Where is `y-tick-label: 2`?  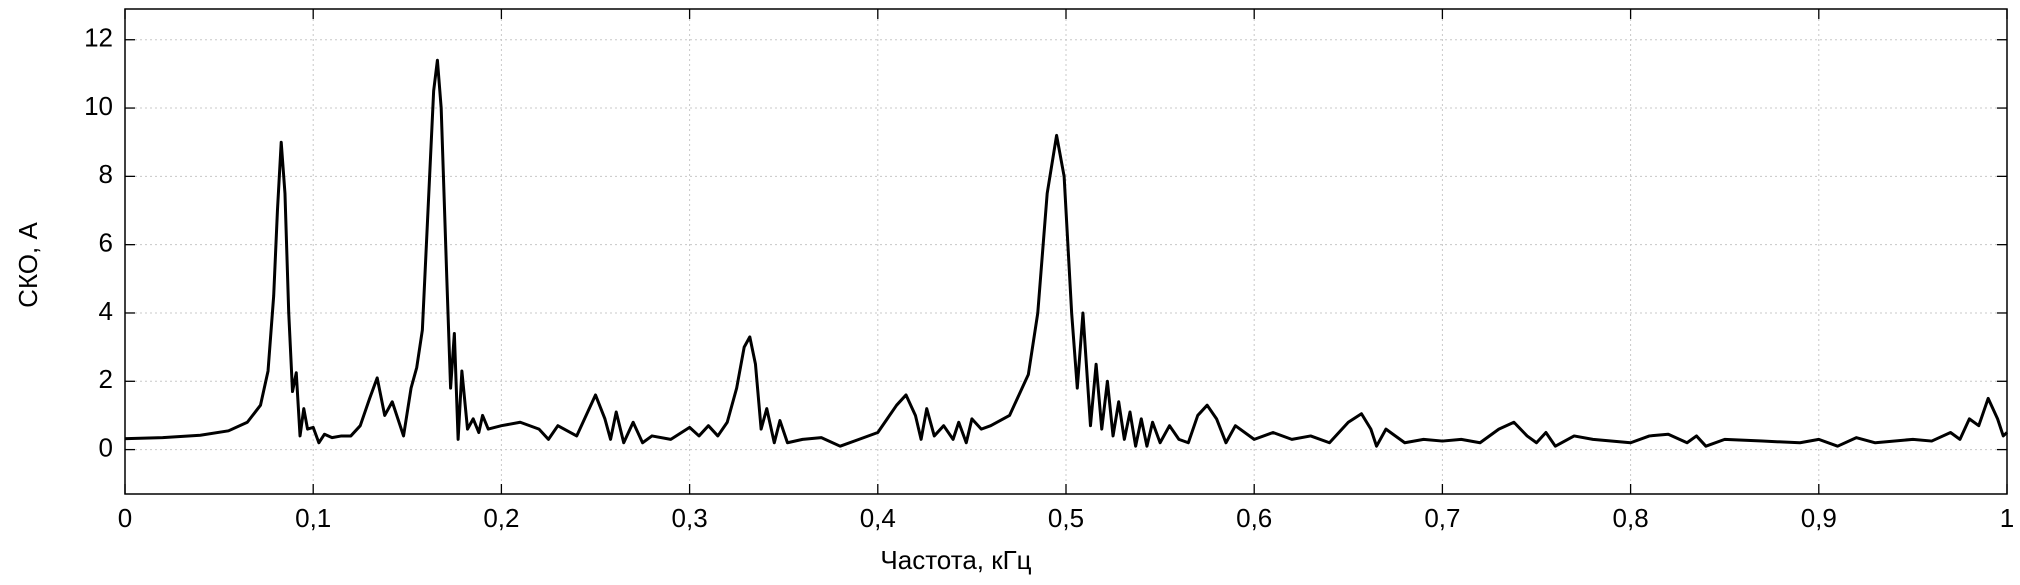 y-tick-label: 2 is located at coordinates (106, 379).